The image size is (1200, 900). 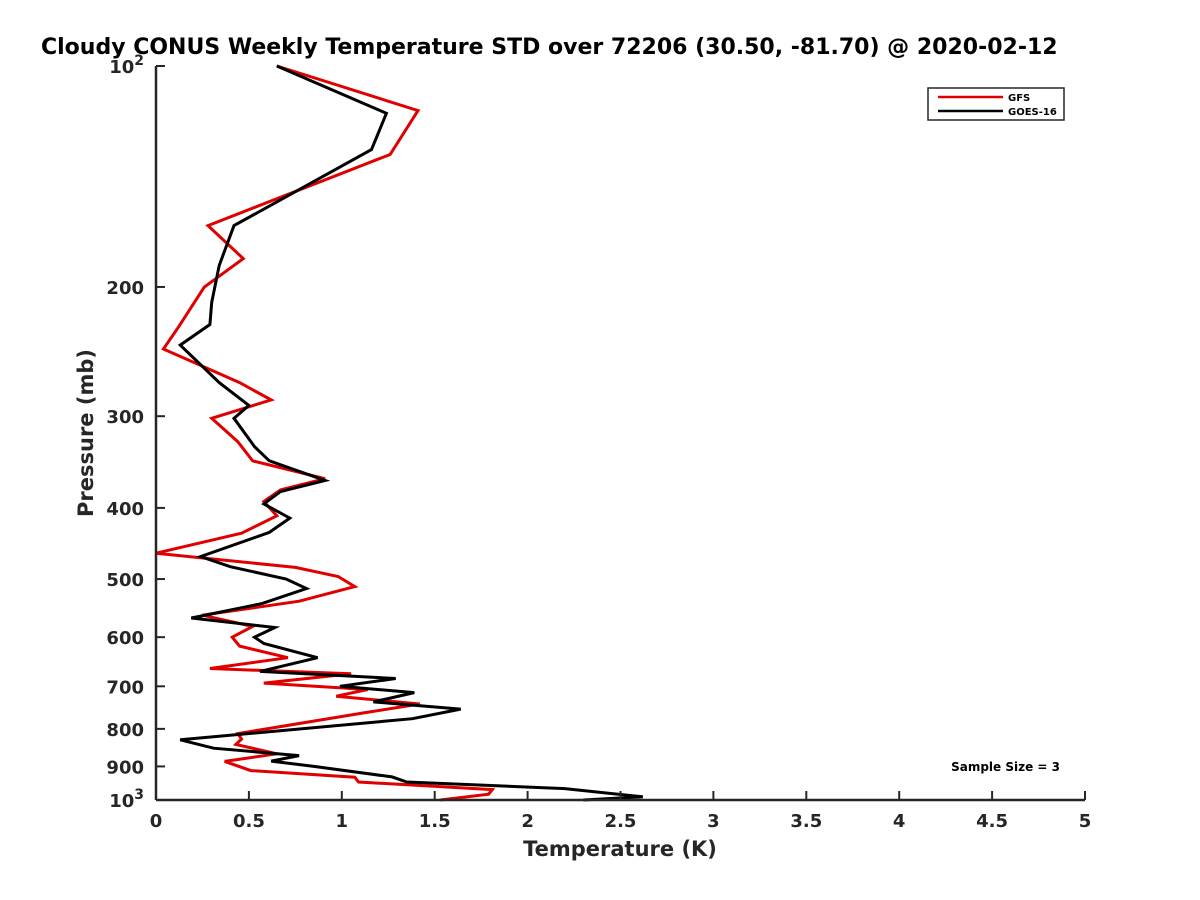 I want to click on x-tick-label: 4, so click(x=899, y=821).